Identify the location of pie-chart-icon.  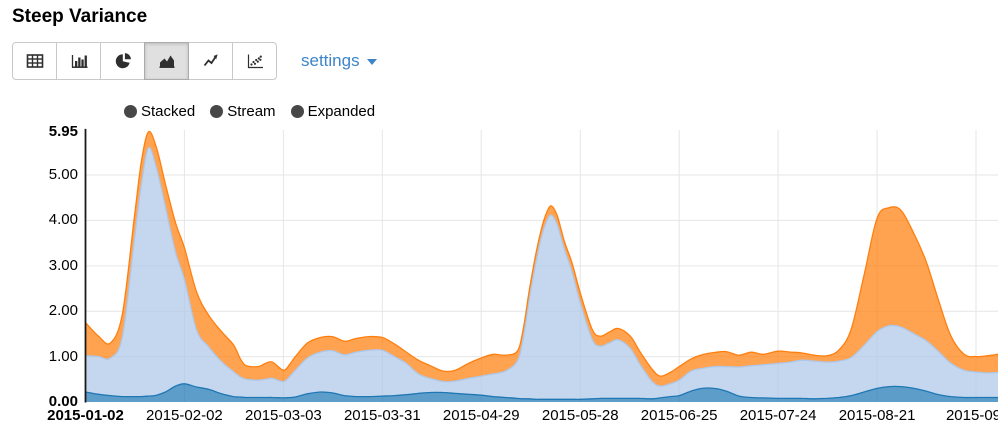
(123, 61).